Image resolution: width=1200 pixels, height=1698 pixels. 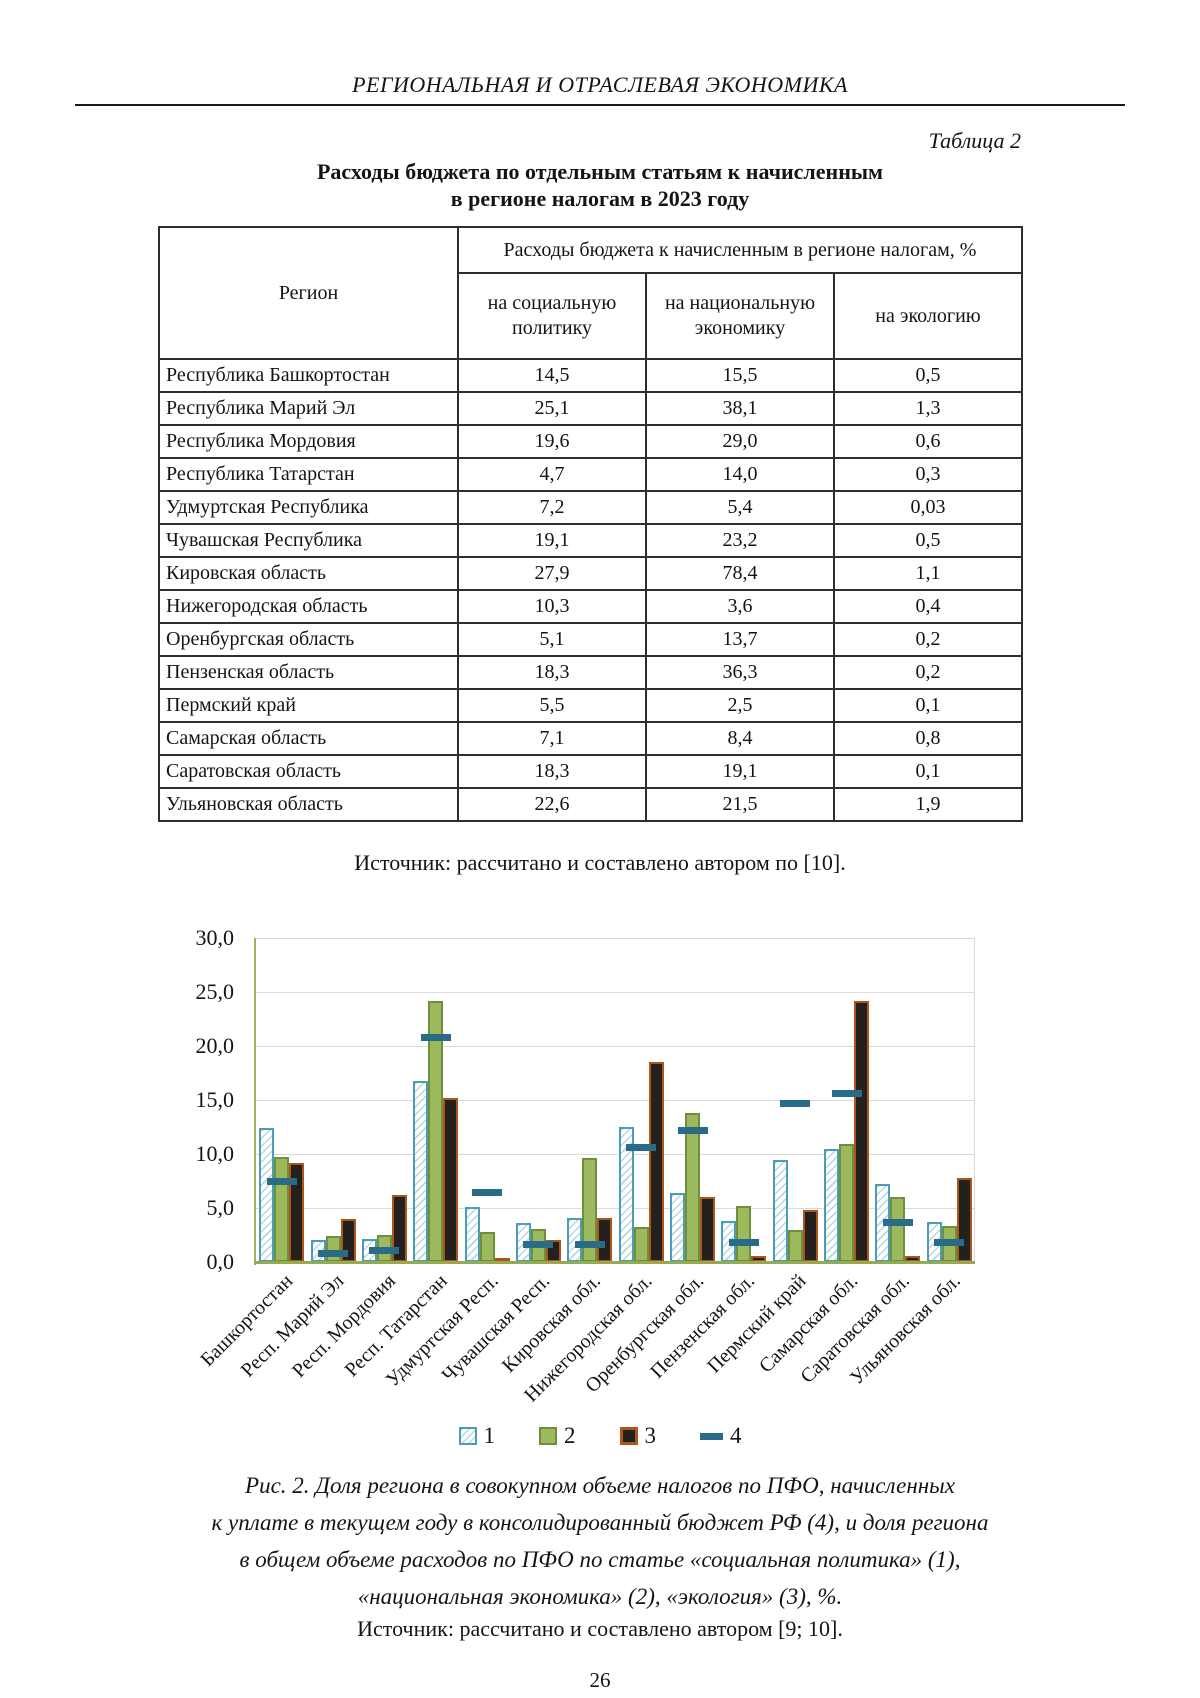 What do you see at coordinates (740, 804) in the screenshot?
I see `value-cell-economy: 21,5` at bounding box center [740, 804].